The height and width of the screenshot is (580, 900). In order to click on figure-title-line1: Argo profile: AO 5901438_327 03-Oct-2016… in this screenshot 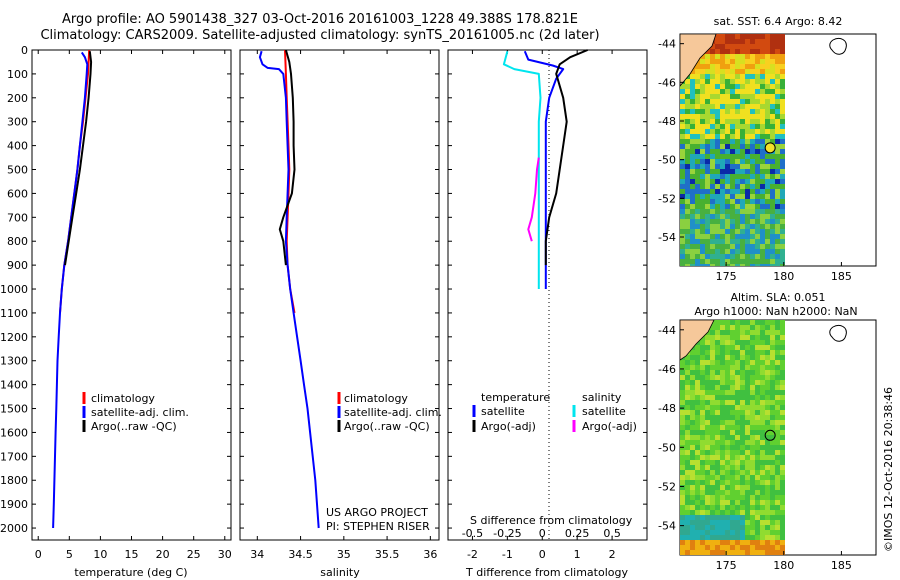, I will do `click(319, 19)`.